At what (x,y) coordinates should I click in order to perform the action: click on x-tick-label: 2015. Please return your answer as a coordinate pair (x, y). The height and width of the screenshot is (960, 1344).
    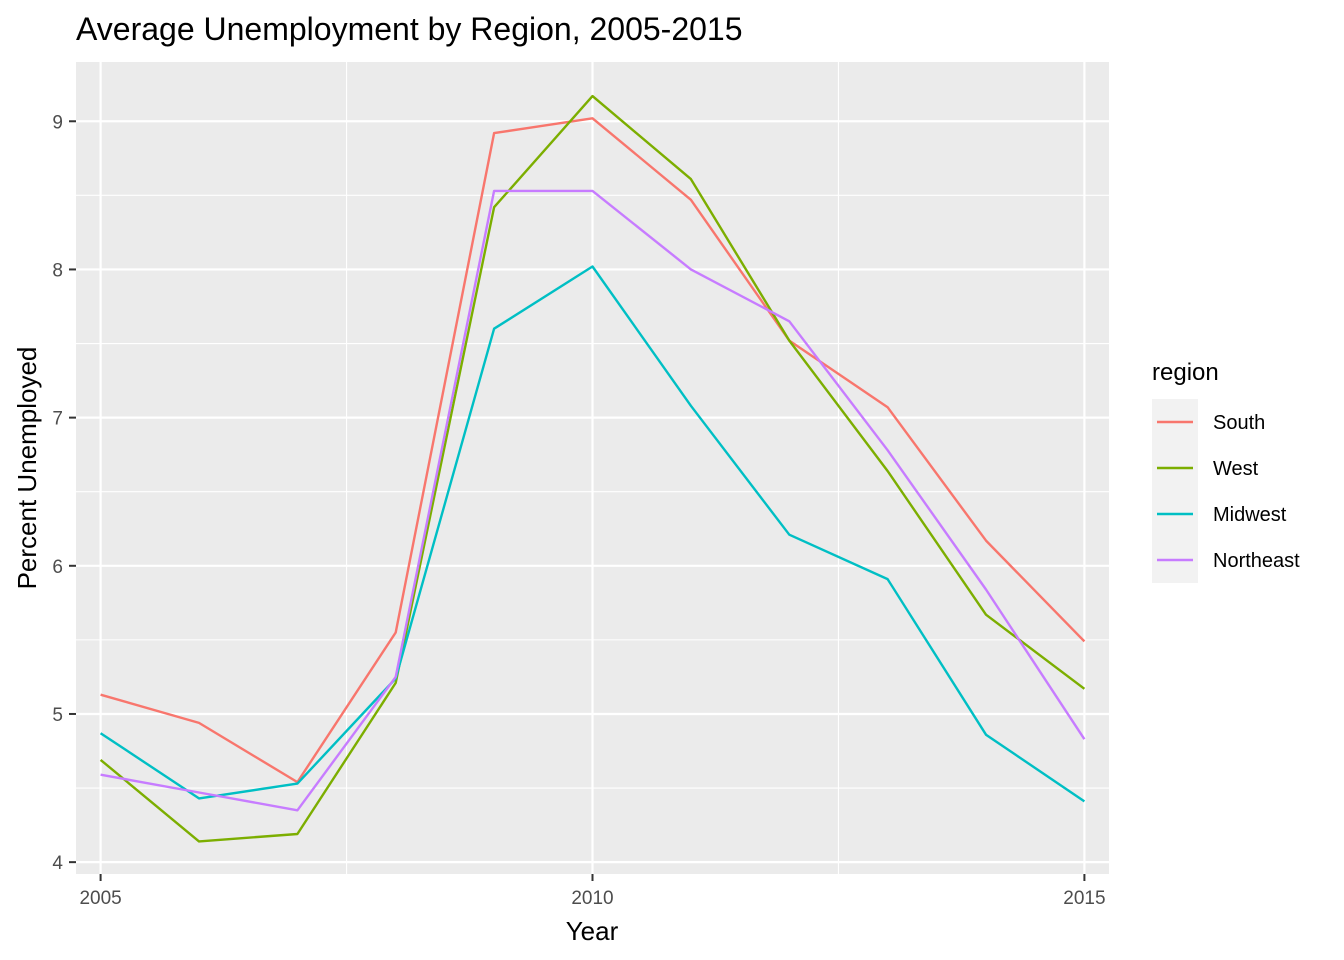
    Looking at the image, I should click on (1084, 898).